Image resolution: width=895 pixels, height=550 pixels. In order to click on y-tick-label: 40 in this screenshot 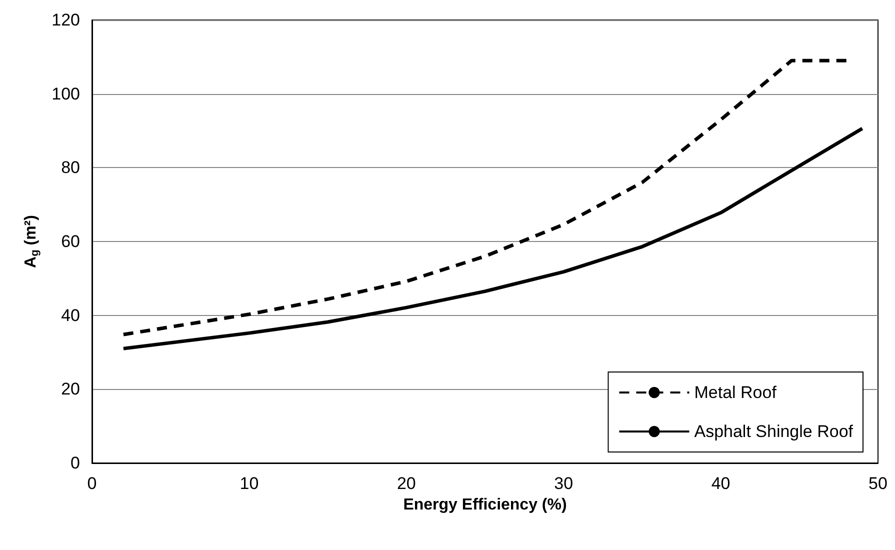, I will do `click(70, 315)`.